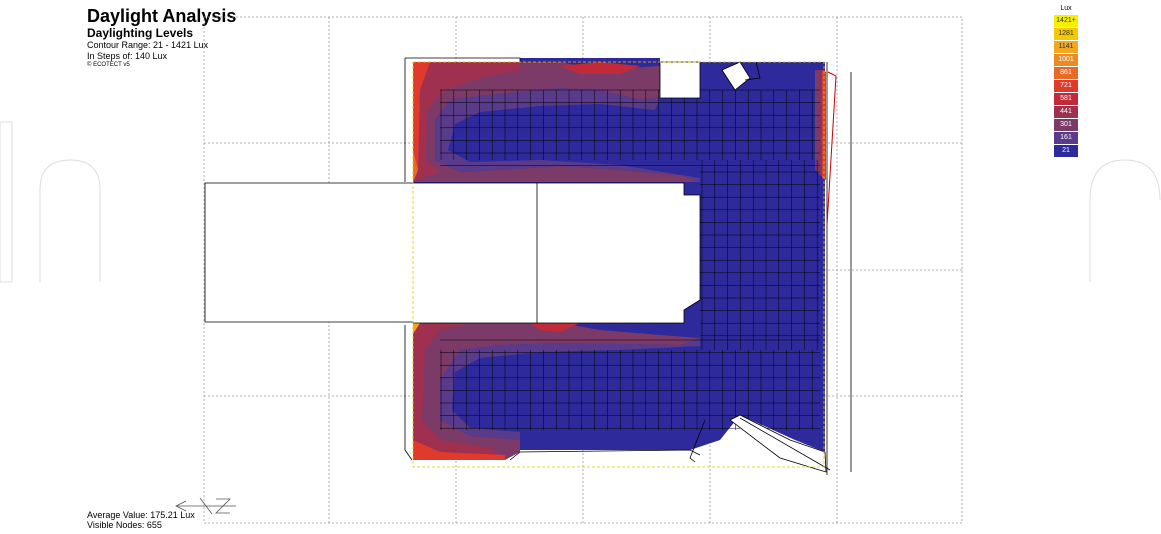  Describe the element at coordinates (108, 65) in the screenshot. I see `software-credit: © ECOTECT v5` at that location.